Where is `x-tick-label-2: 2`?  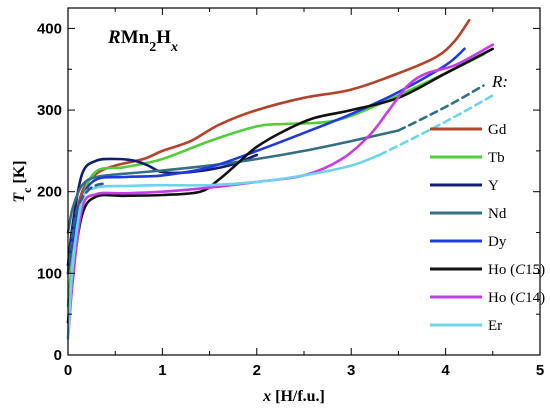
x-tick-label-2: 2 is located at coordinates (257, 370).